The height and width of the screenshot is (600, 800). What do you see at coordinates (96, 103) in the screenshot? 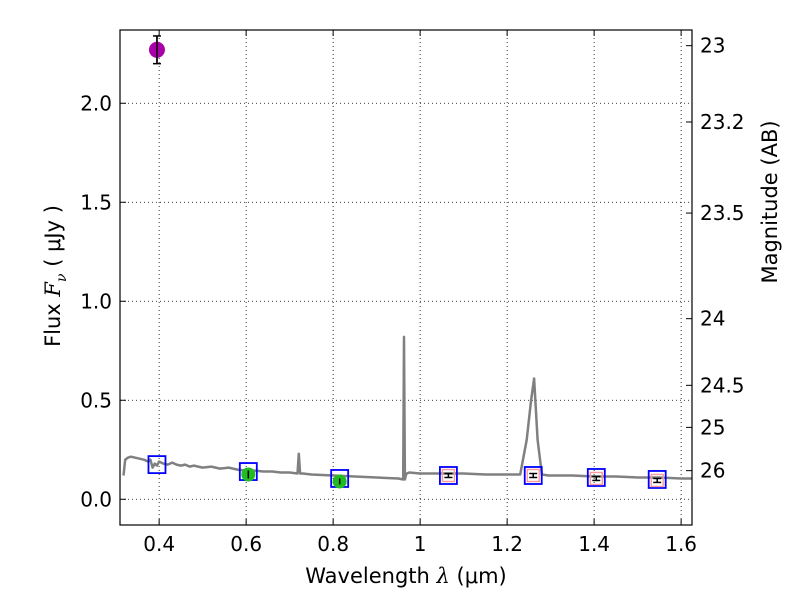
I see `y-tick-label: 2.0` at bounding box center [96, 103].